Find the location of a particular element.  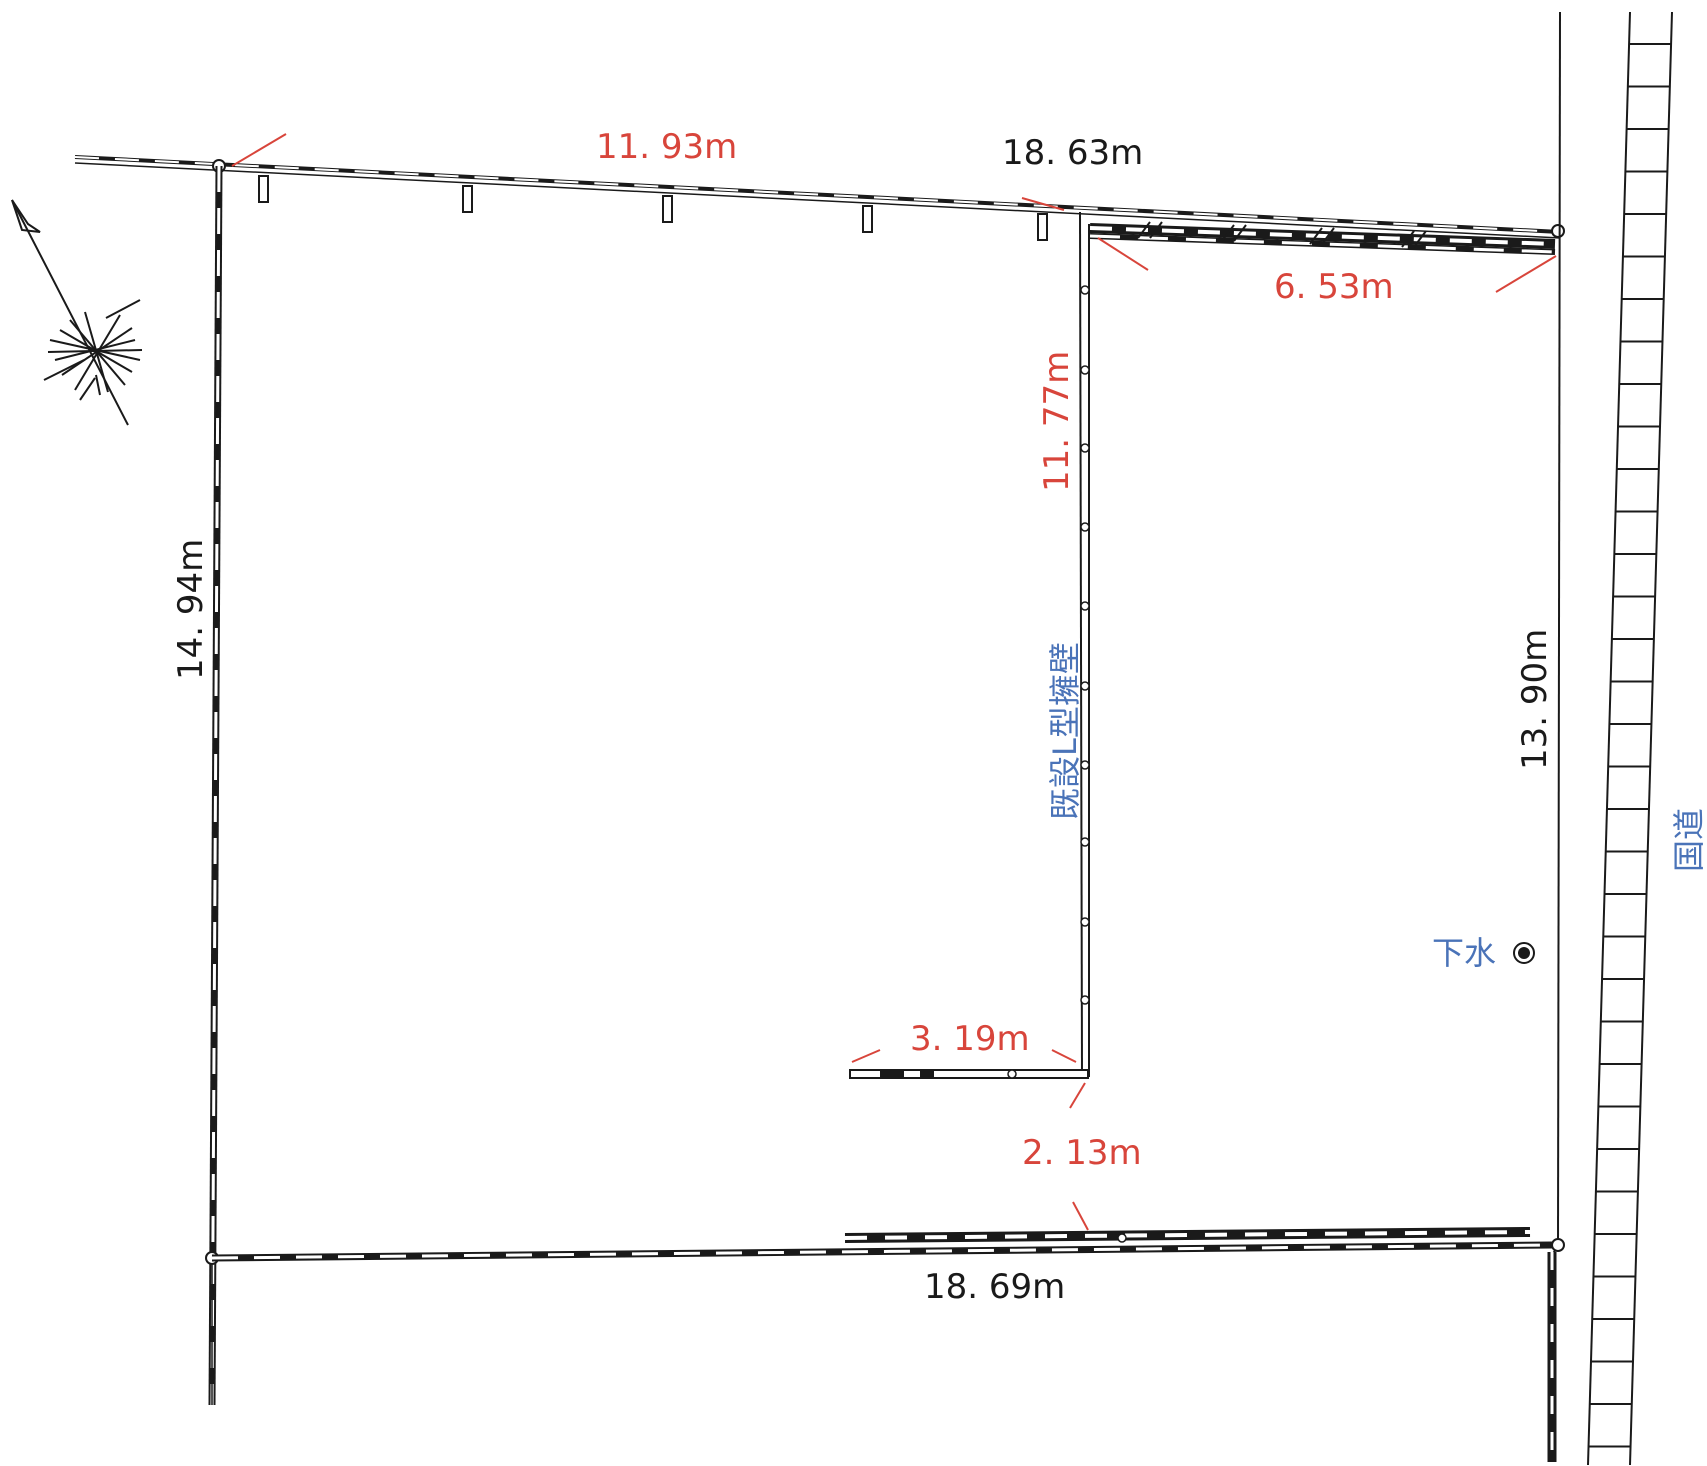

retaining-wall-label: 既設L型擁壁 is located at coordinates (1065, 731).